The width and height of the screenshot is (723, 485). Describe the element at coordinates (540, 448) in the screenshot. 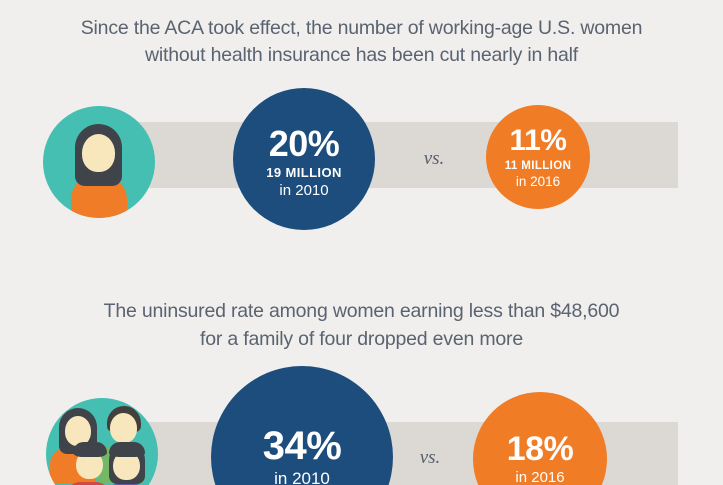

I see `percent-value: 18%` at that location.